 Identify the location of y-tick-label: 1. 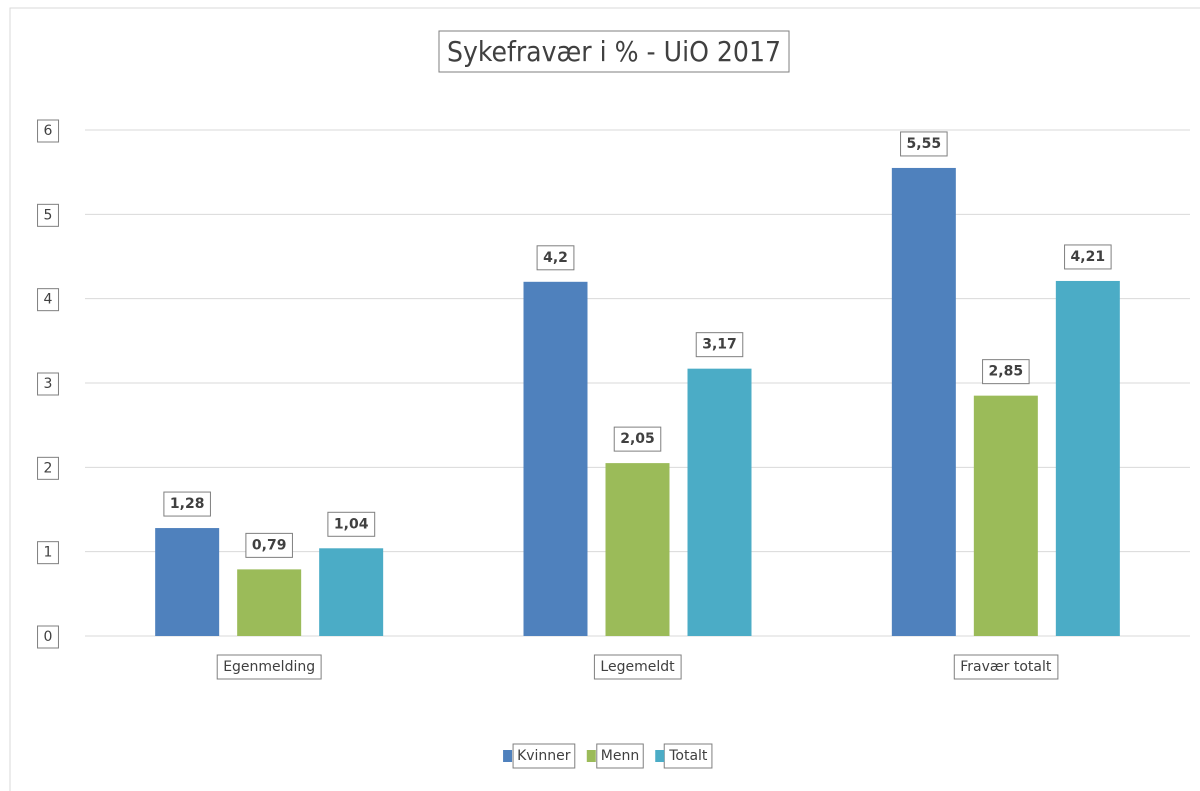
(48, 553).